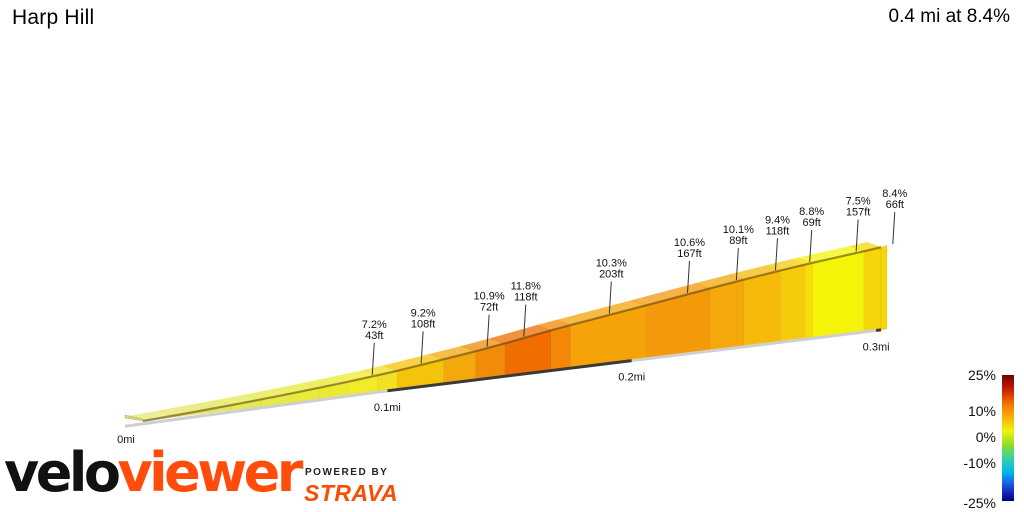  Describe the element at coordinates (134, 418) in the screenshot. I see `profile-start-cap` at that location.